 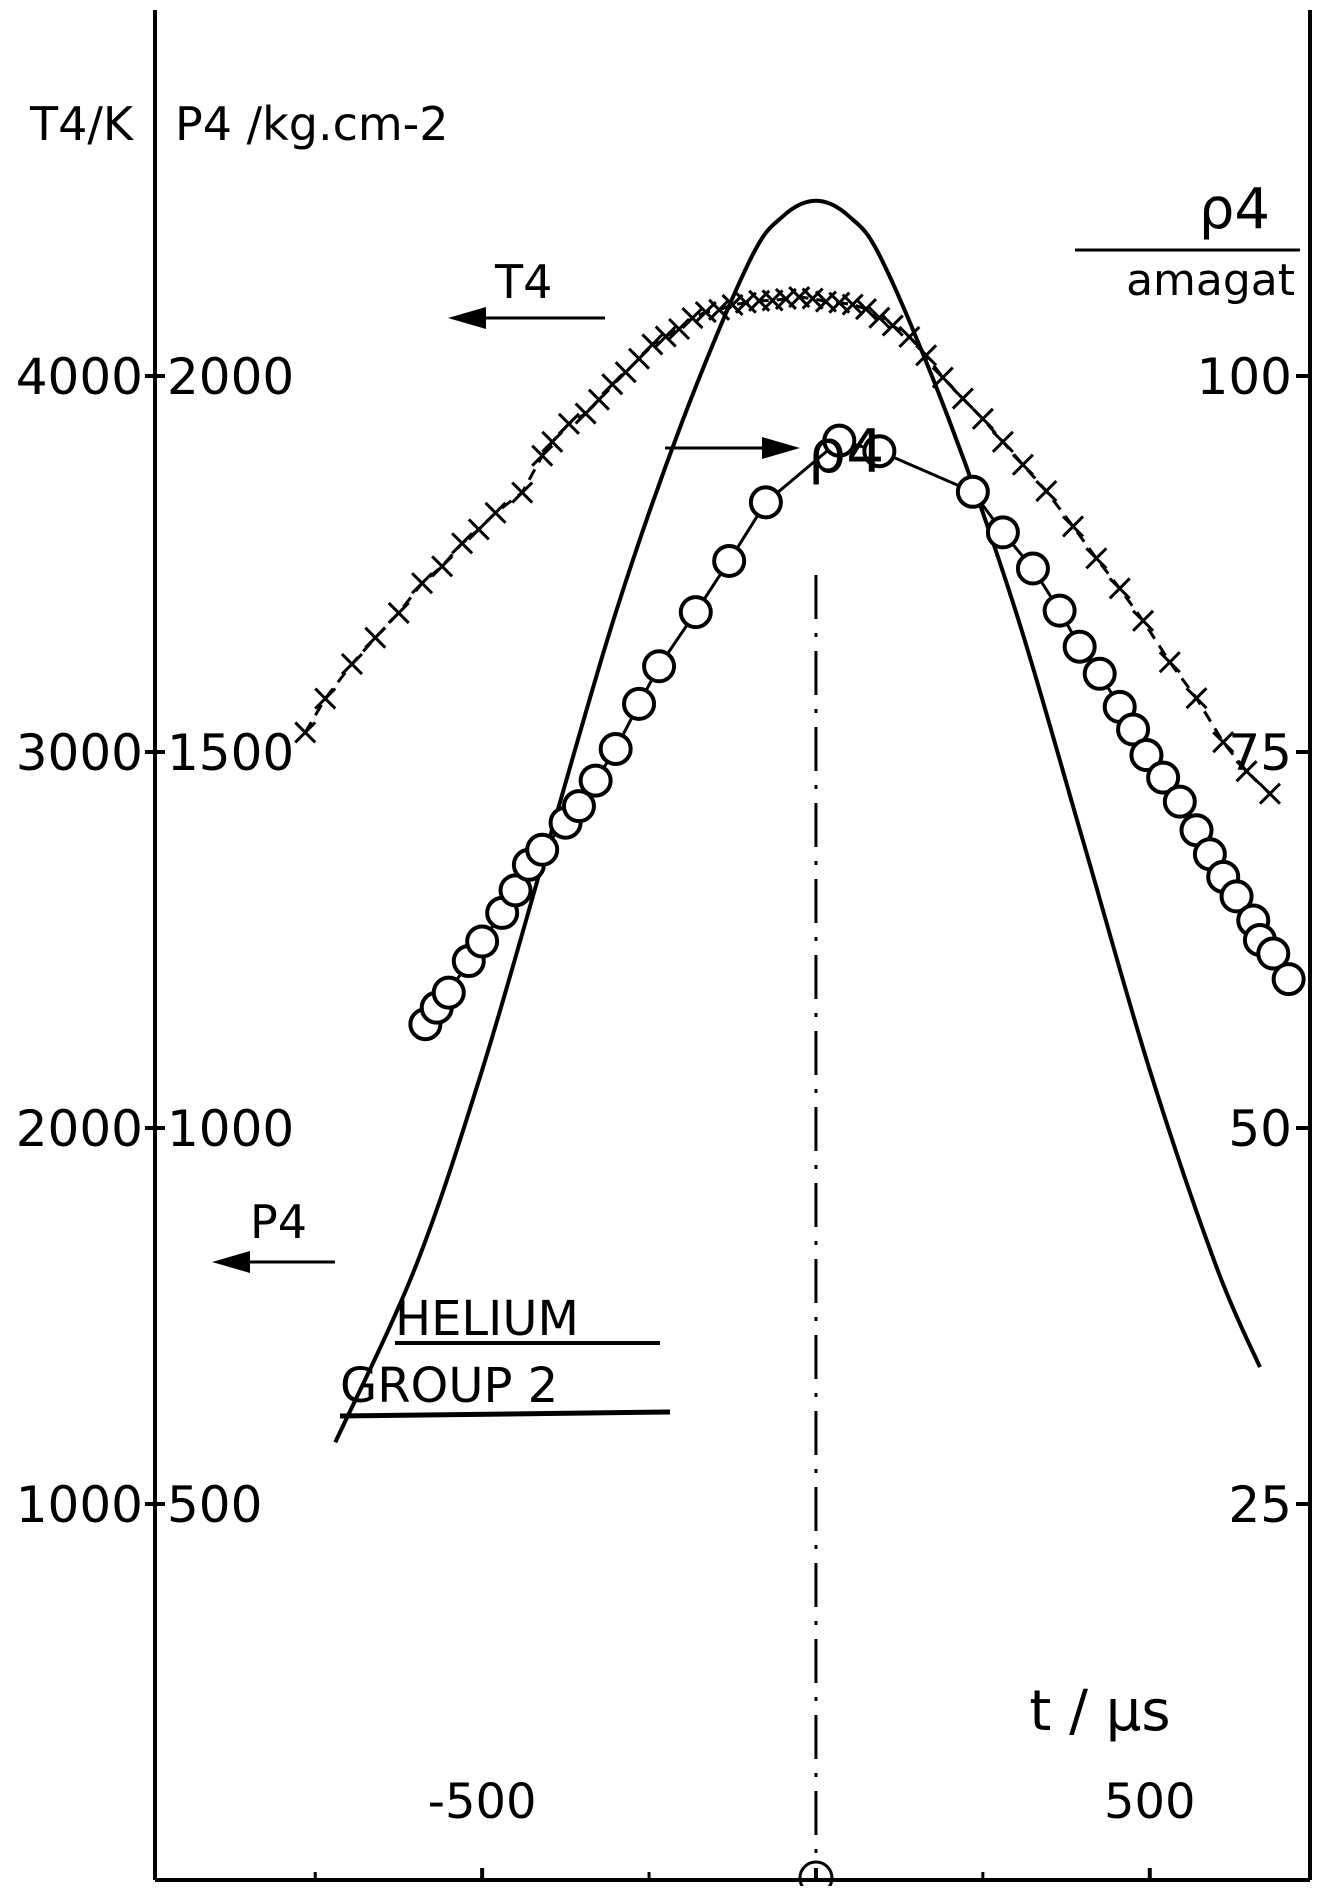 What do you see at coordinates (1260, 1505) in the screenshot?
I see `tick-label-rho4: 25` at bounding box center [1260, 1505].